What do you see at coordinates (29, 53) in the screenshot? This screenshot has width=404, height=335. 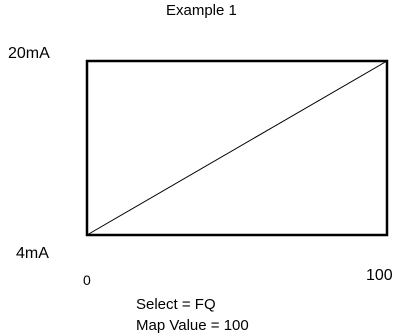 I see `y-max-label: 20mA` at bounding box center [29, 53].